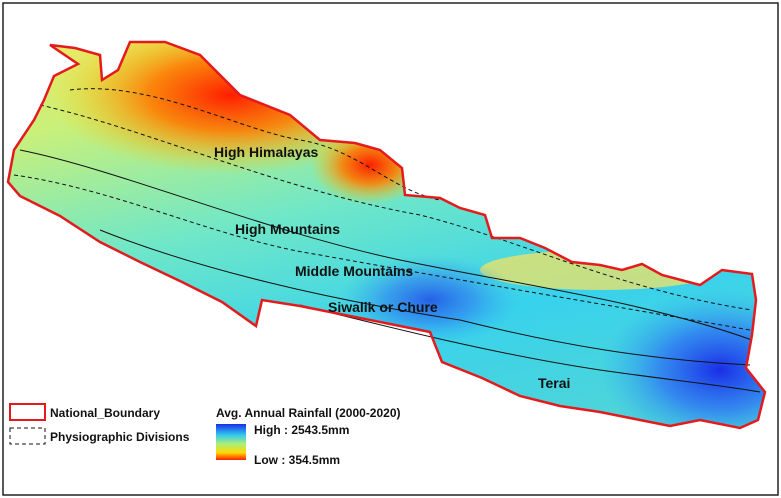 The height and width of the screenshot is (498, 781). Describe the element at coordinates (105, 413) in the screenshot. I see `legend-label: National_Boundary` at that location.